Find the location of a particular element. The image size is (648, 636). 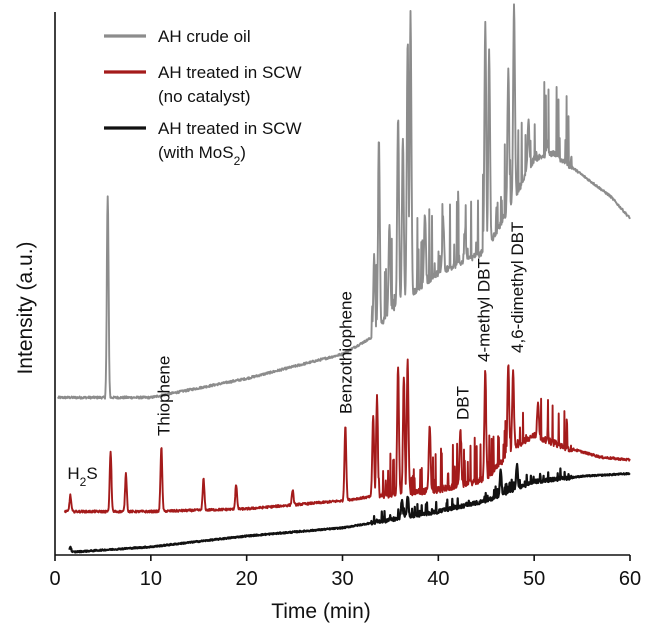

x-tick-label: 10 is located at coordinates (151, 579).